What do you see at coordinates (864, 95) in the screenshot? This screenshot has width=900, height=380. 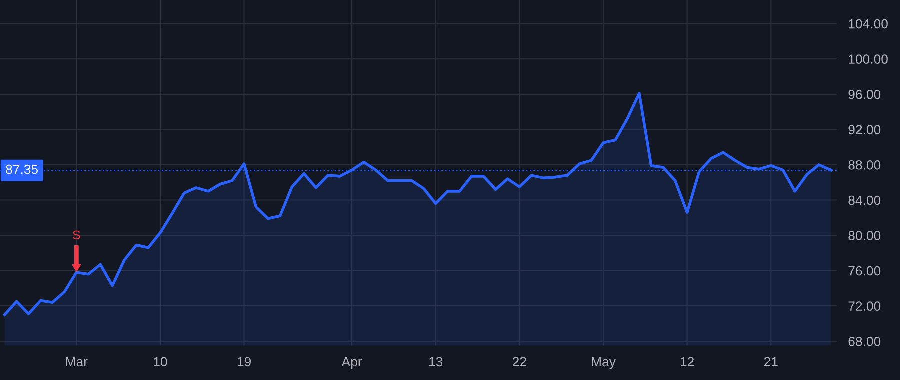 I see `y-tick-label: 96.00` at bounding box center [864, 95].